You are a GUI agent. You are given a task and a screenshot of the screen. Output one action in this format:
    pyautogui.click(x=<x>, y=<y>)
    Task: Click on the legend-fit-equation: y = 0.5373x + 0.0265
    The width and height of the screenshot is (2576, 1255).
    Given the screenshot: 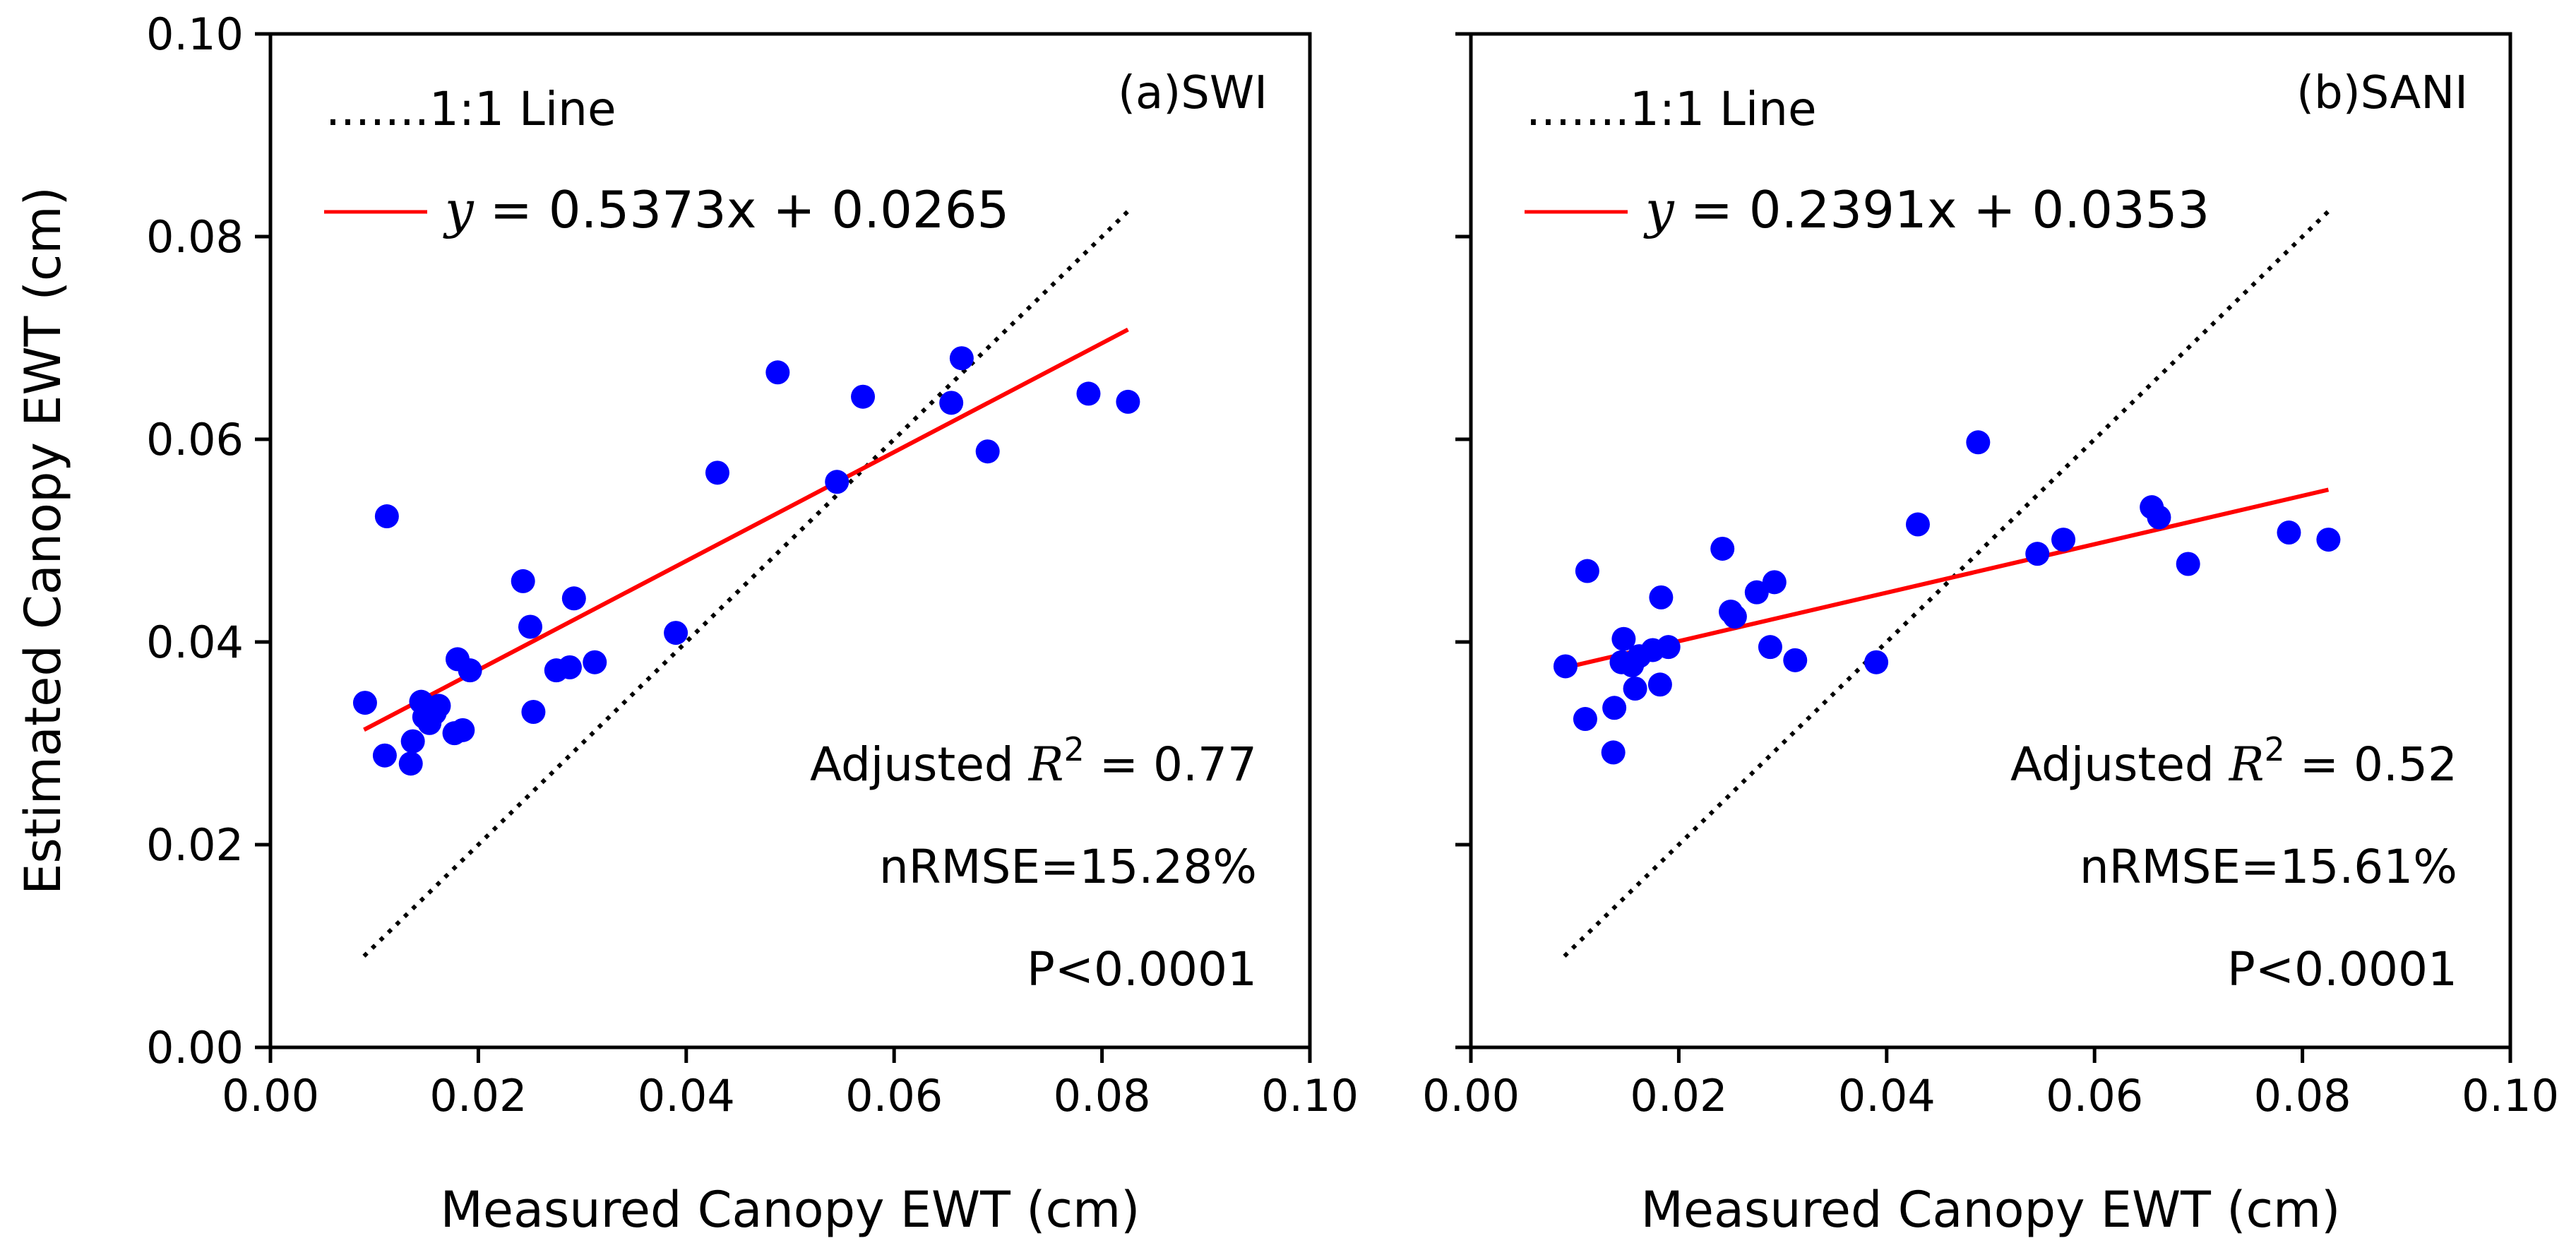 What is the action you would take?
    pyautogui.click(x=726, y=209)
    